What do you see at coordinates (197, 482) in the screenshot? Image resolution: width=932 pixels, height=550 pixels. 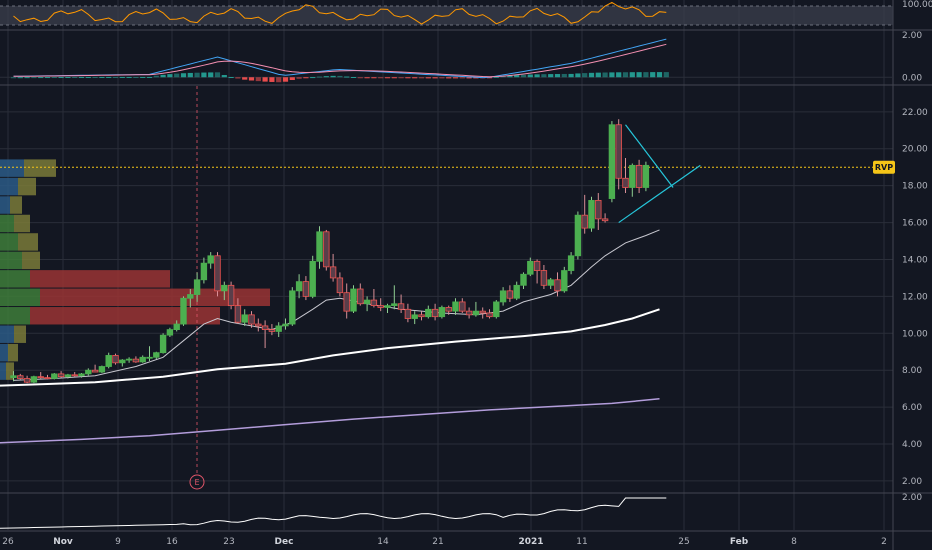 I see `event-marker-circle` at bounding box center [197, 482].